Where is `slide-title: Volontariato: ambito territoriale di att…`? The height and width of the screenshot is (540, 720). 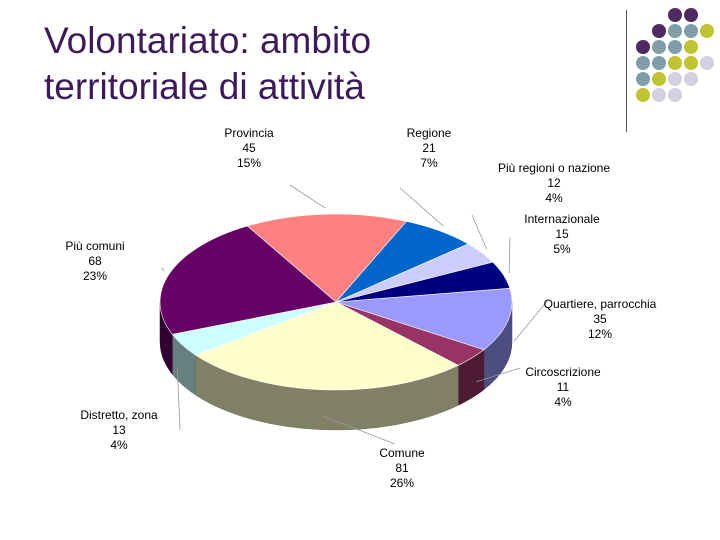
slide-title: Volontariato: ambito territoriale di att… is located at coordinates (324, 64).